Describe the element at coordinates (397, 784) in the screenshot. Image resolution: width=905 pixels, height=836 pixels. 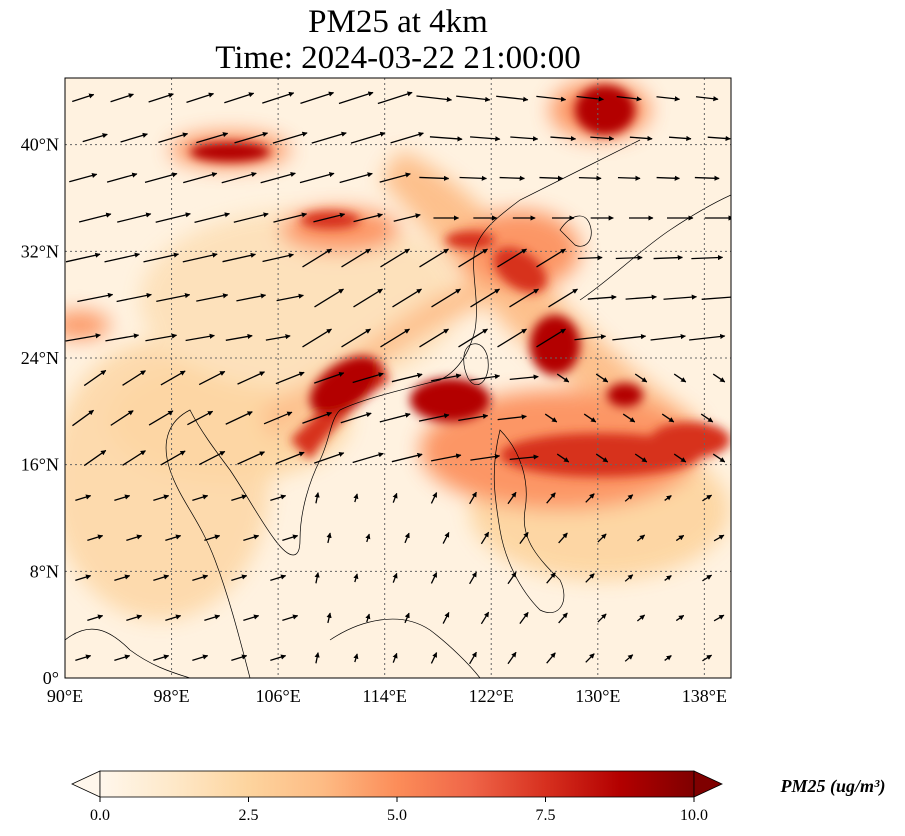
I see `colorbar-gradient` at that location.